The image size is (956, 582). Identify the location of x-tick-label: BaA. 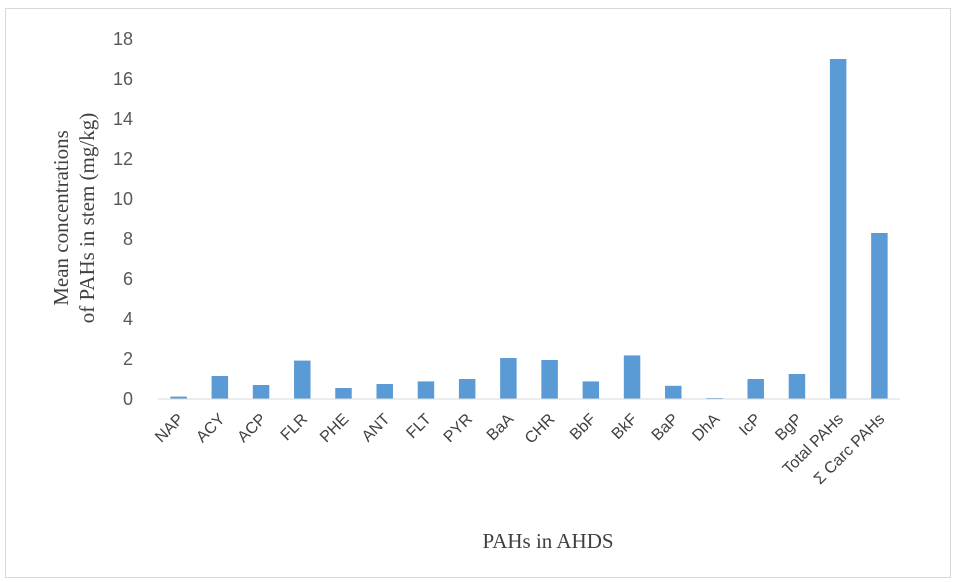
(501, 428).